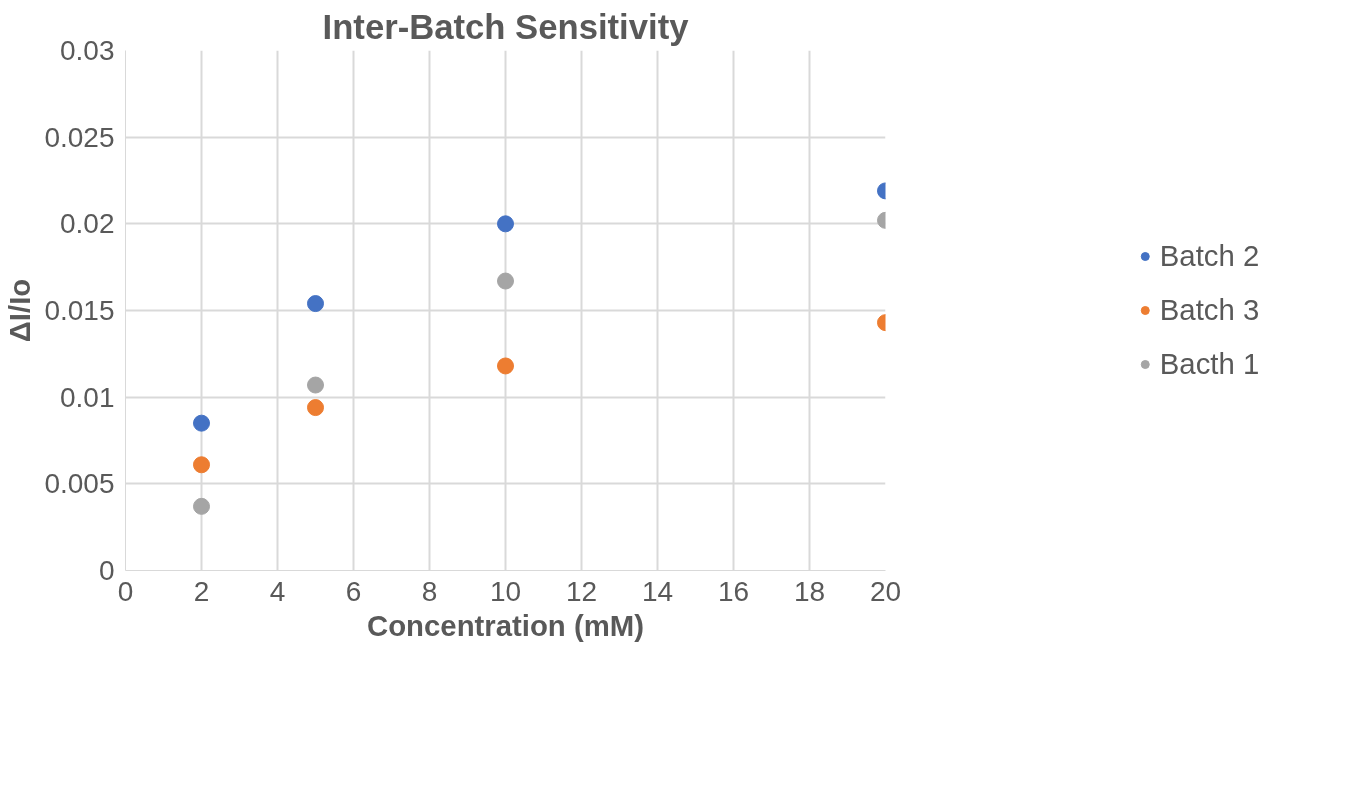 This screenshot has height=799, width=1353. I want to click on x-tick-label: 2, so click(201, 591).